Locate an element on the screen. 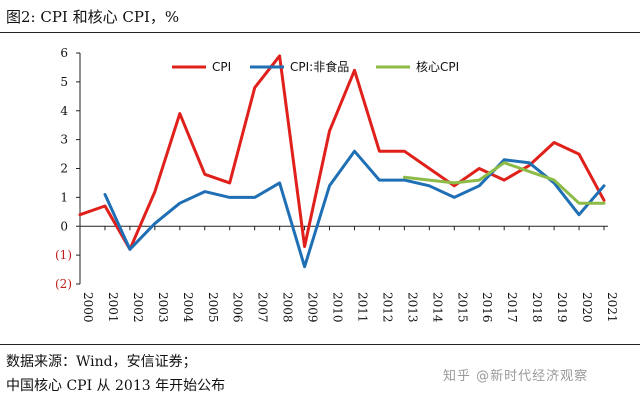 The image size is (640, 400). x-tick-label: 2005 is located at coordinates (213, 307).